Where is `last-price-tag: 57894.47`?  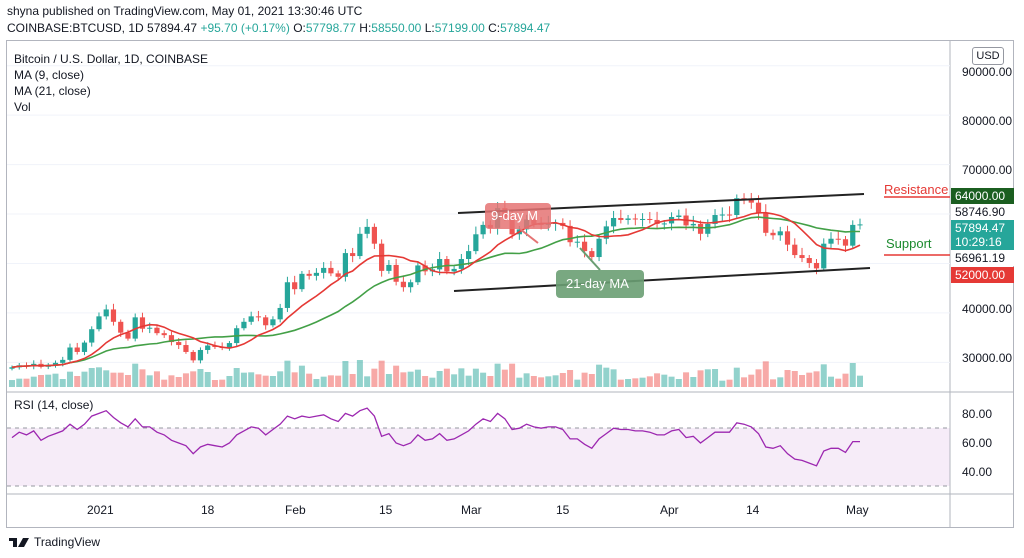
last-price-tag: 57894.47 is located at coordinates (982, 228).